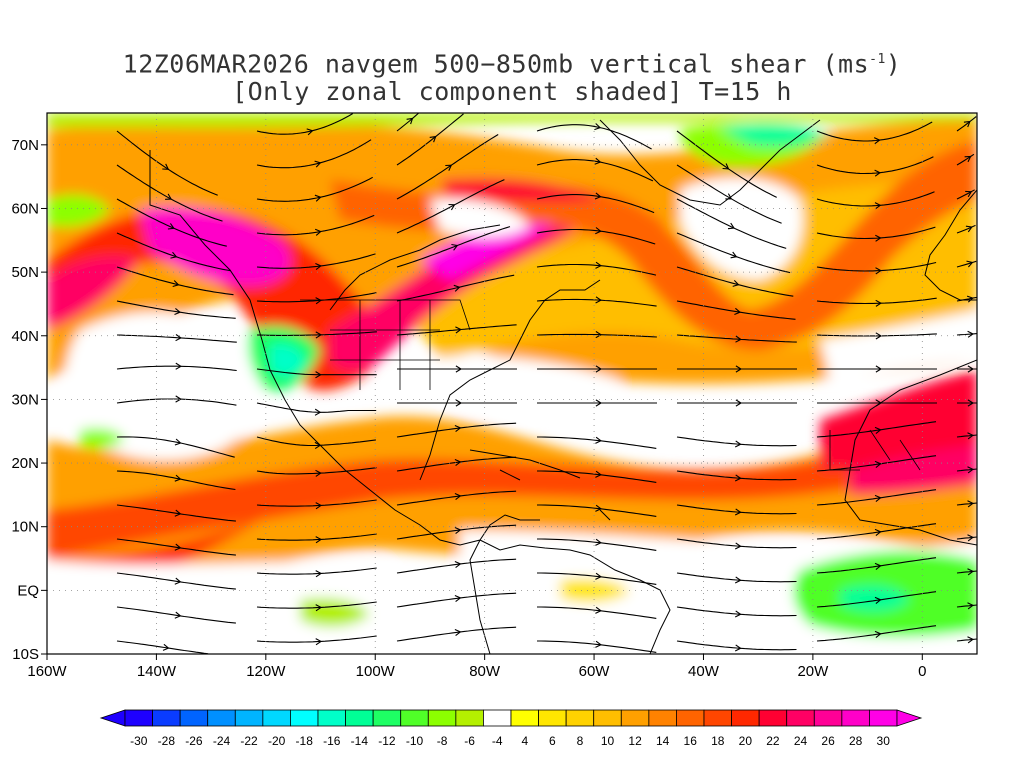  What do you see at coordinates (25, 463) in the screenshot?
I see `lat-tick-label: 20N` at bounding box center [25, 463].